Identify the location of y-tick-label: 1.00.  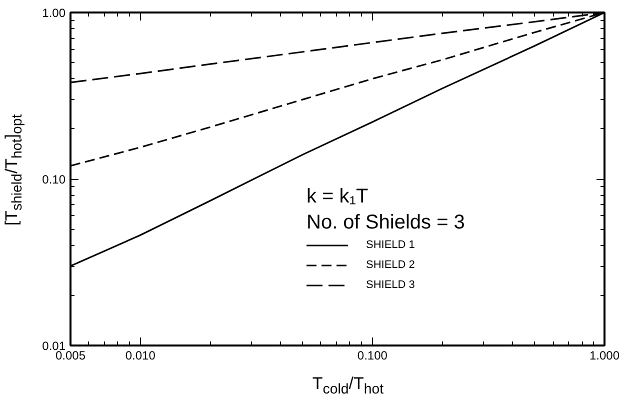
(54, 13).